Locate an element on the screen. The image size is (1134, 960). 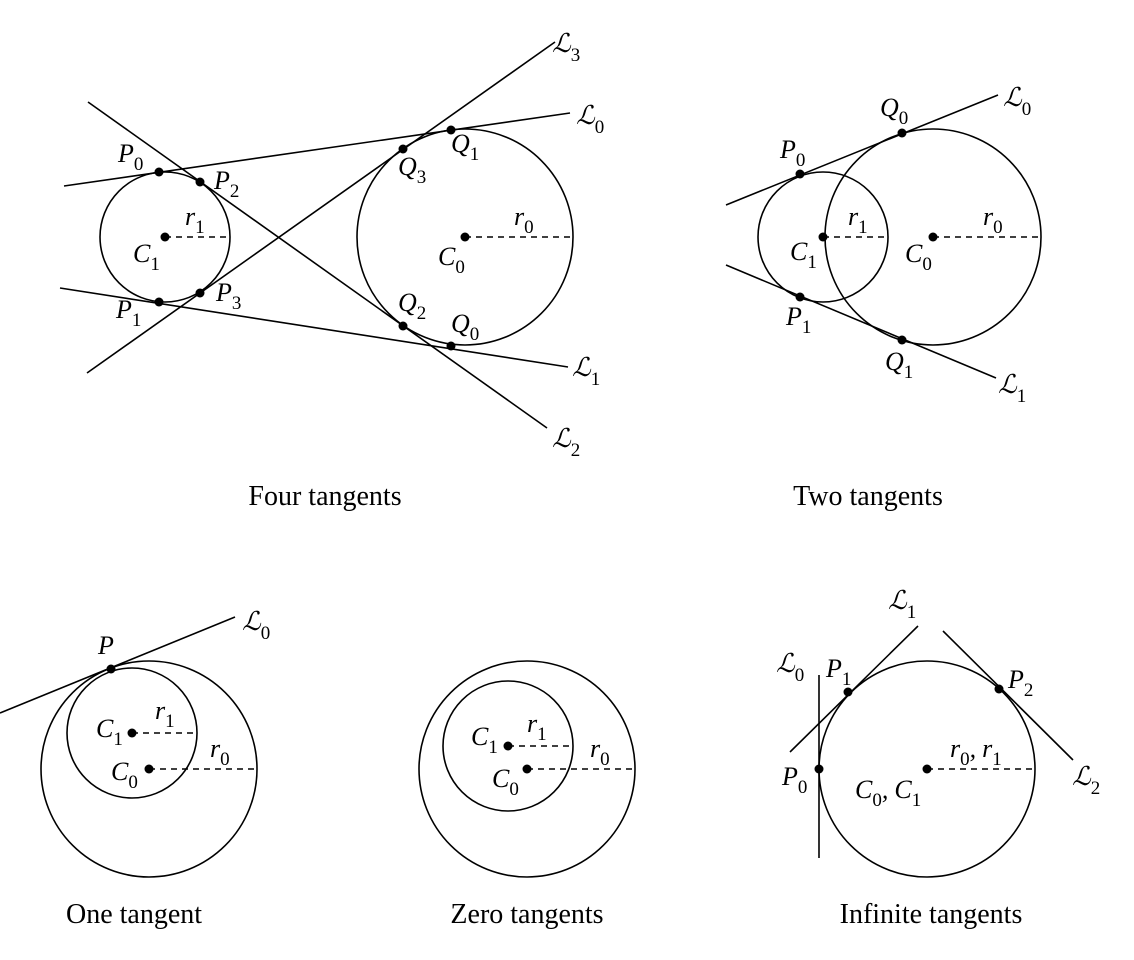
panel-zero-tangents: r1 C1 r0 C0 Zero tangents is located at coordinates (527, 795).